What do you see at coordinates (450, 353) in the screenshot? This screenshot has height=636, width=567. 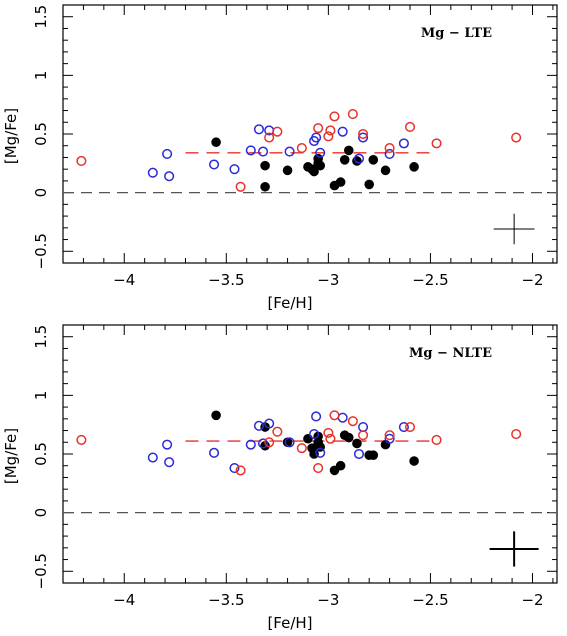 I see `panel-title: Mg − NLTE` at bounding box center [450, 353].